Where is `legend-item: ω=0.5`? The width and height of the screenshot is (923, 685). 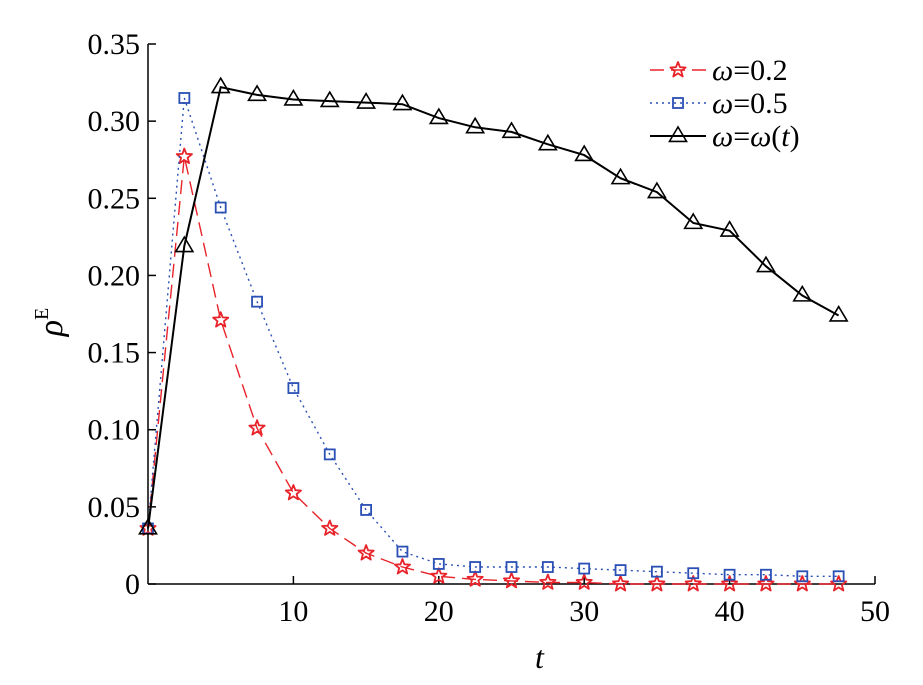
legend-item: ω=0.5 is located at coordinates (719, 103).